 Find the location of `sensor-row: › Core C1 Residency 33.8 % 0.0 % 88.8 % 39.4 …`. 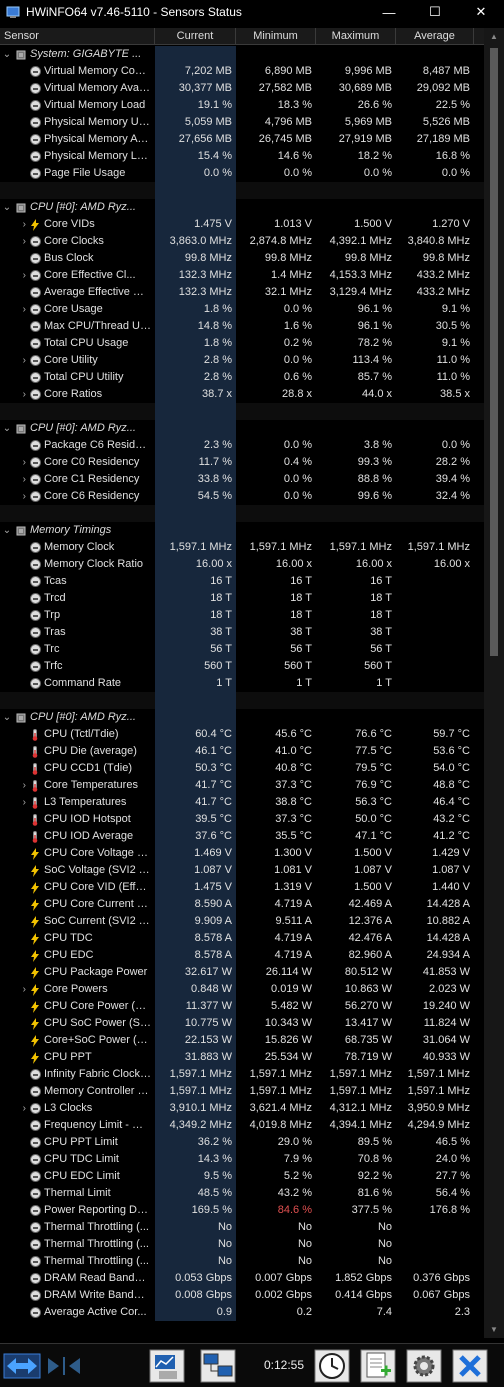

sensor-row: › Core C1 Residency 33.8 % 0.0 % 88.8 % 39.4 … is located at coordinates (242, 479).